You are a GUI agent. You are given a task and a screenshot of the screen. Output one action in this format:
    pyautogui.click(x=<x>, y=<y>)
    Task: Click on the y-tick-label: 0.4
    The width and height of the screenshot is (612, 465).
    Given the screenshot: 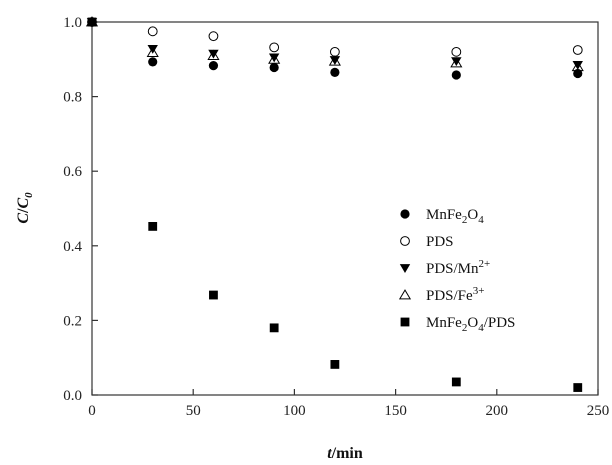 What is the action you would take?
    pyautogui.click(x=72, y=247)
    